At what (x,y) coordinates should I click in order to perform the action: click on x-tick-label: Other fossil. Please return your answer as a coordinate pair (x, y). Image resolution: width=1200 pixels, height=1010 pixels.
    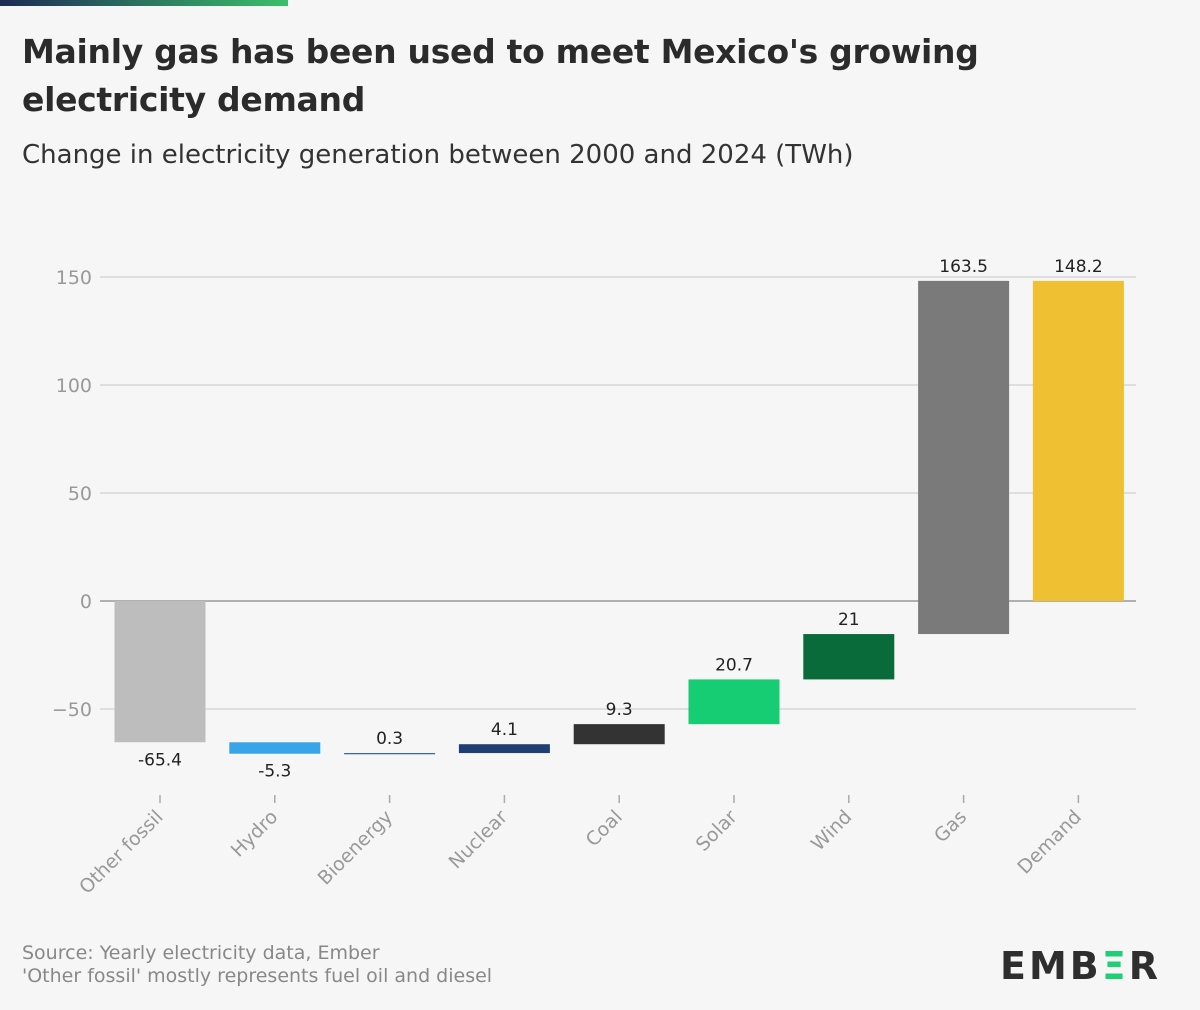
    Looking at the image, I should click on (121, 852).